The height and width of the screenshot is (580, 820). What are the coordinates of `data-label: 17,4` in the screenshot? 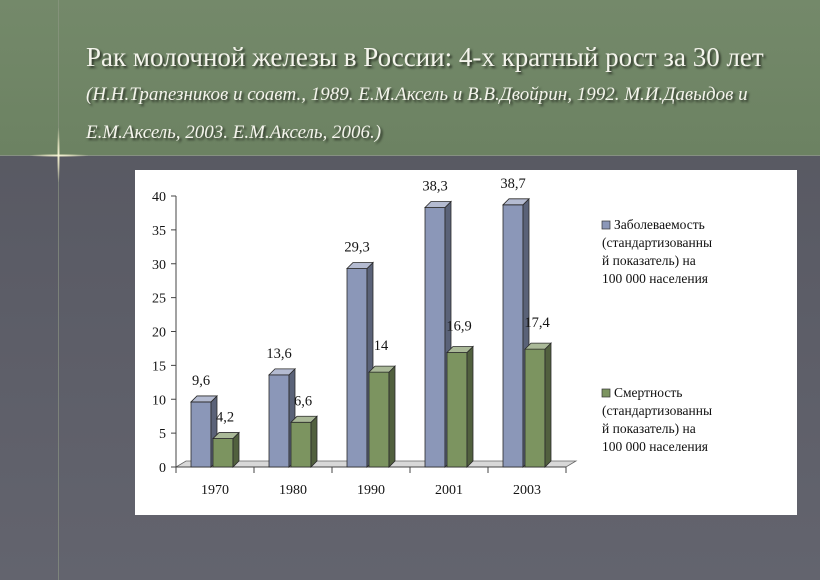 It's located at (537, 323).